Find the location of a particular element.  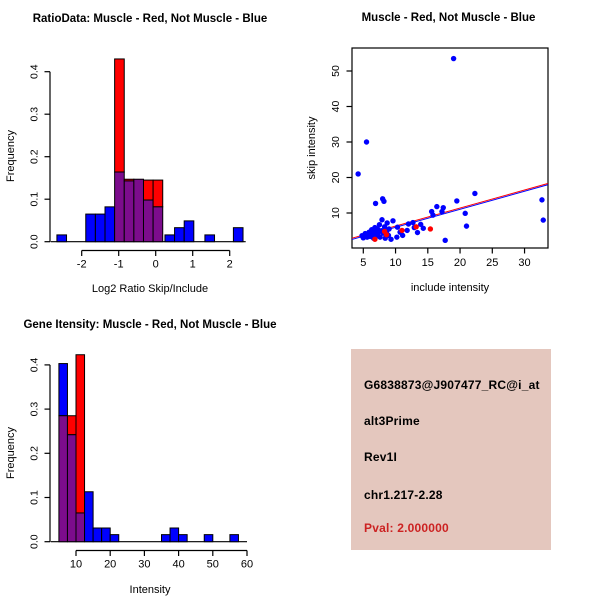

svg-text: -1 is located at coordinates (119, 265).